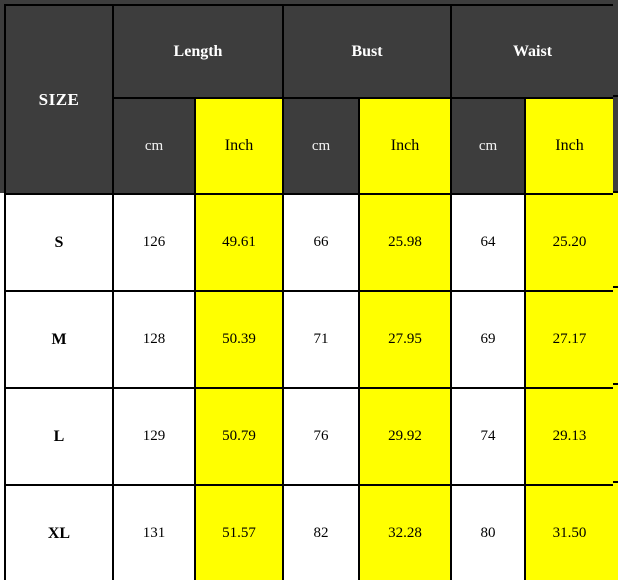 The width and height of the screenshot is (618, 580). What do you see at coordinates (198, 51) in the screenshot?
I see `group-header-length: Length` at bounding box center [198, 51].